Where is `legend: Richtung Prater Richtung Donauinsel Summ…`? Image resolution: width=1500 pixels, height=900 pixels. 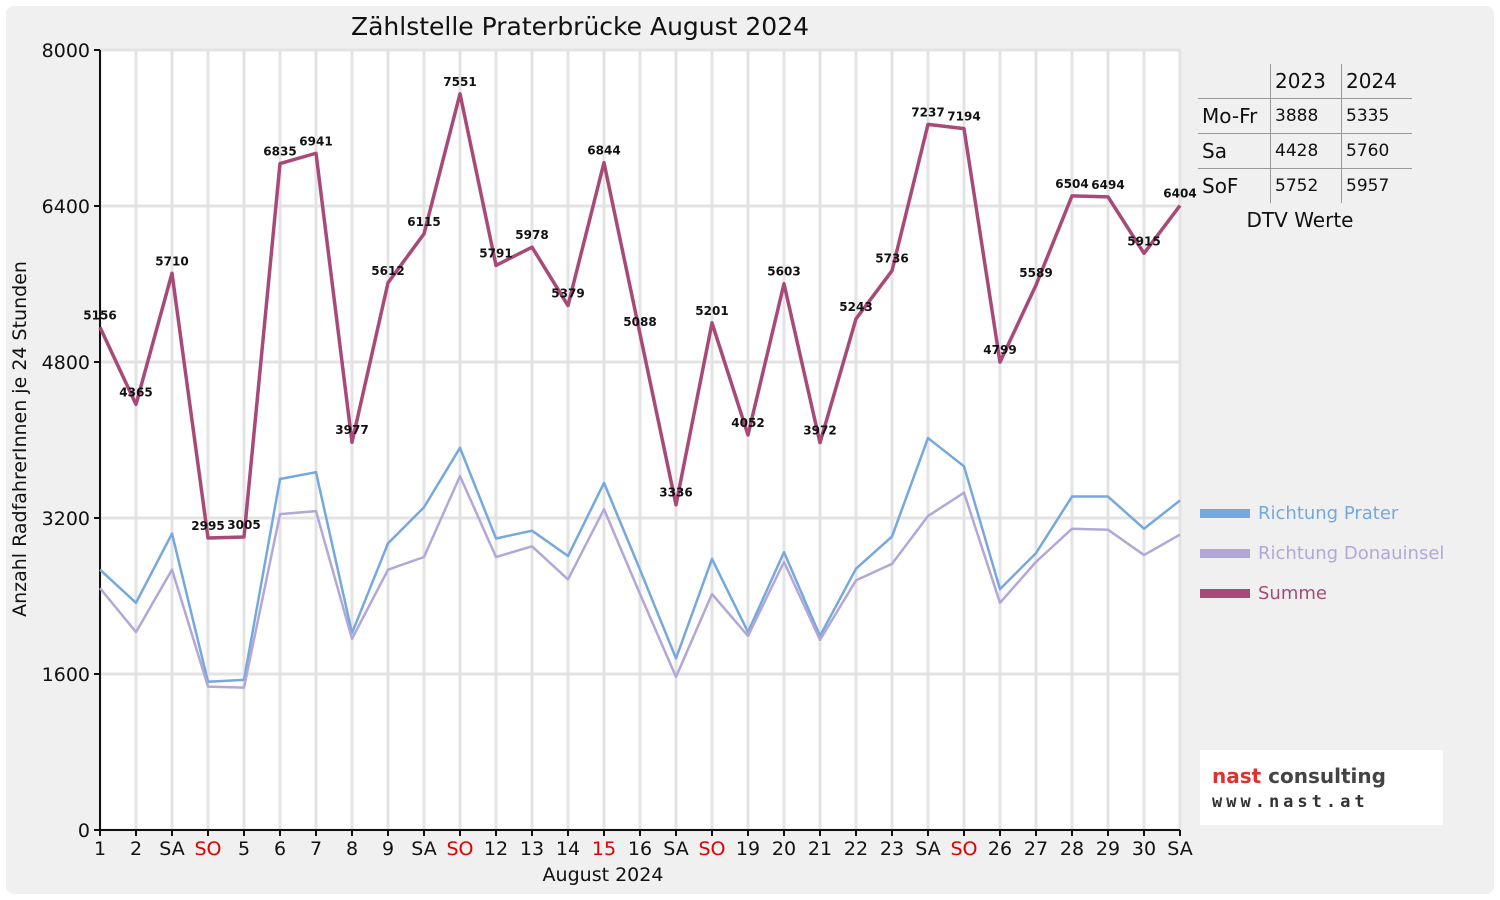 legend: Richtung Prater Richtung Donauinsel Summ… is located at coordinates (1322, 553).